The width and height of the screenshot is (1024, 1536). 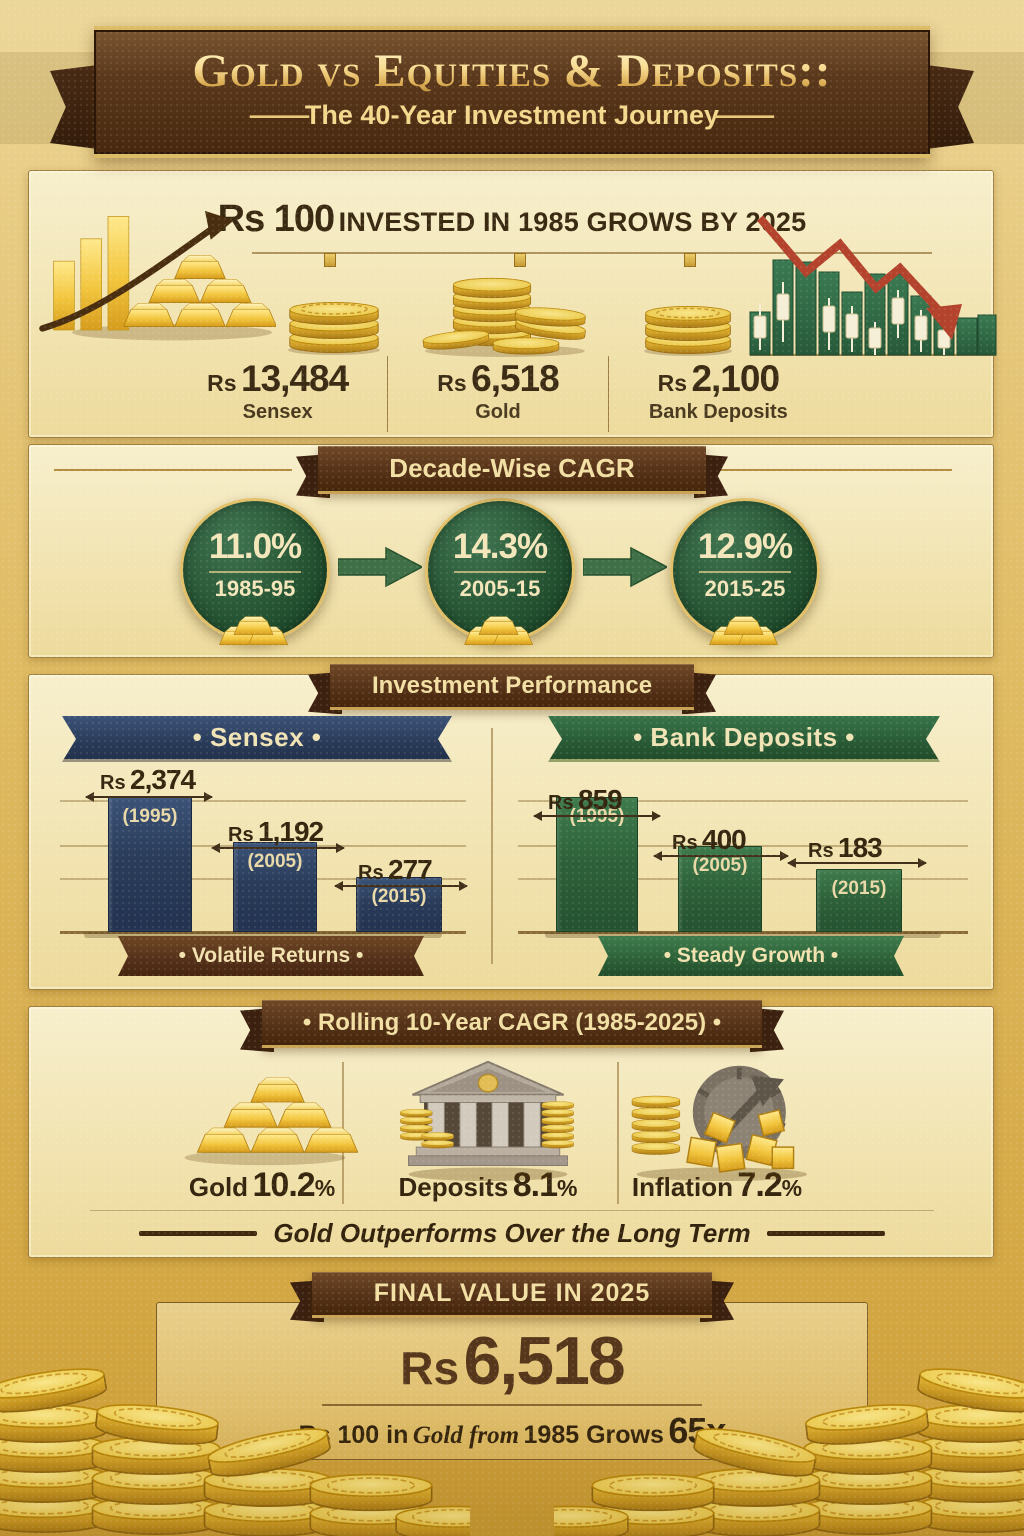 I want to click on gold-ingot-pyramid-icon, so click(x=271, y=1121).